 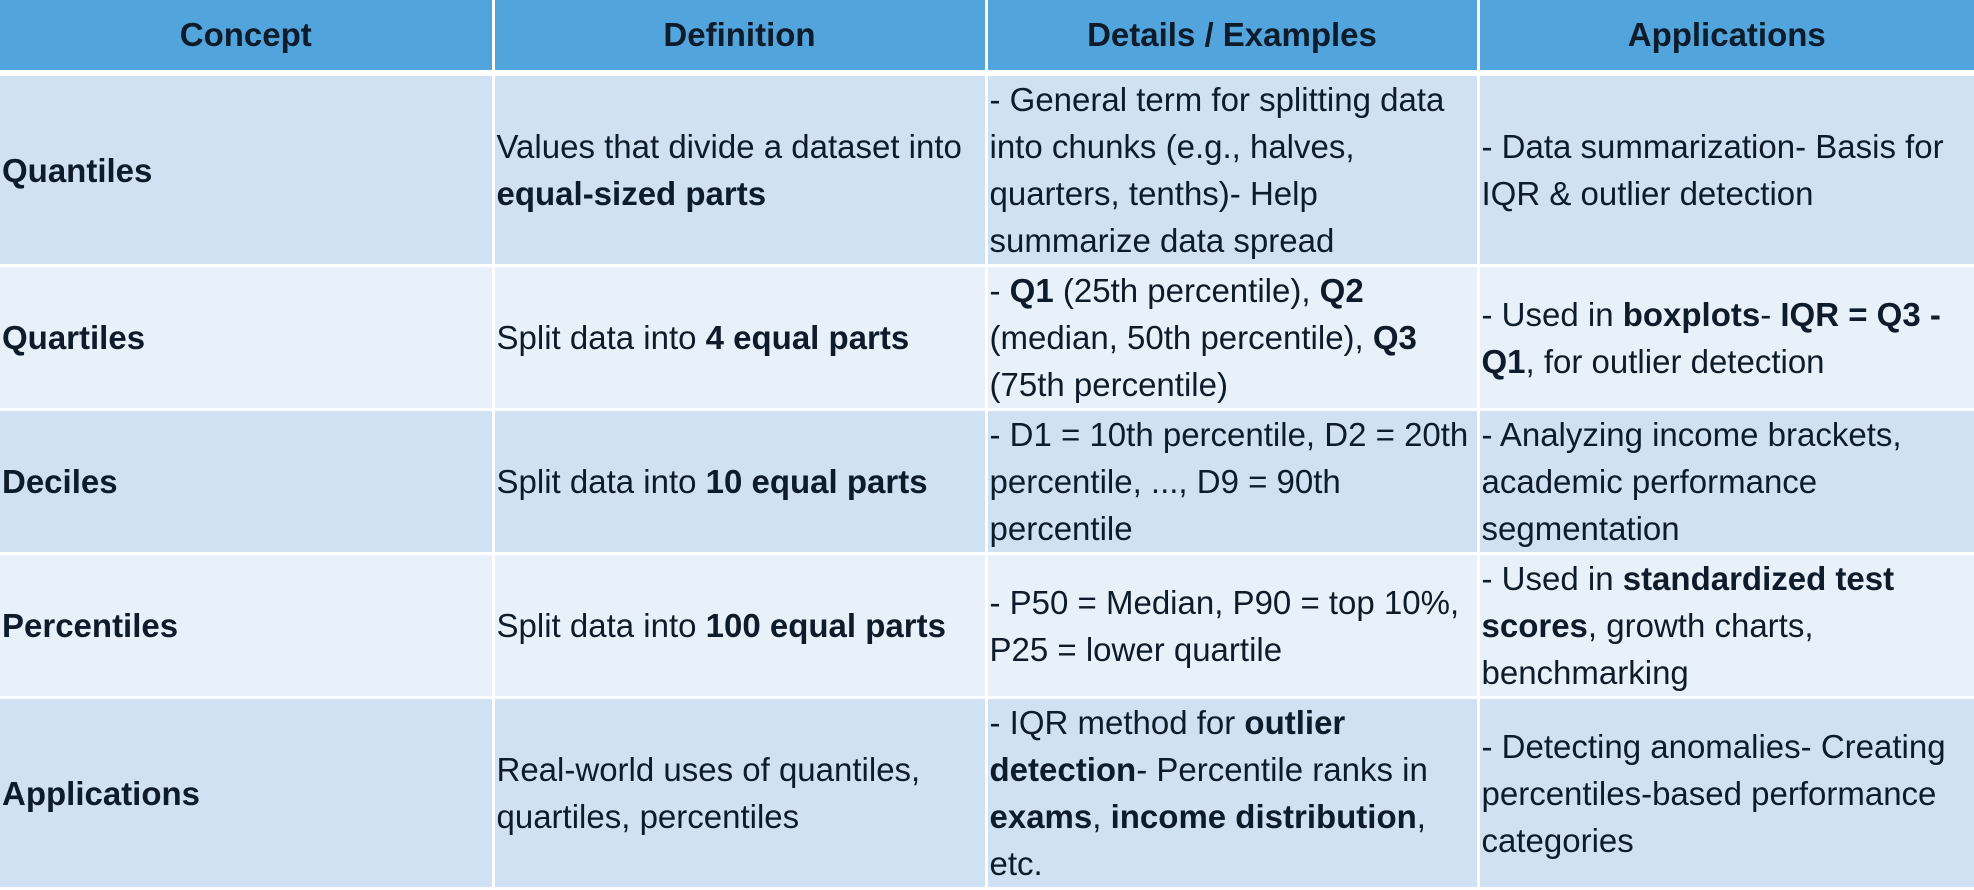 I want to click on bold-text: standardized test scores, so click(x=1688, y=602).